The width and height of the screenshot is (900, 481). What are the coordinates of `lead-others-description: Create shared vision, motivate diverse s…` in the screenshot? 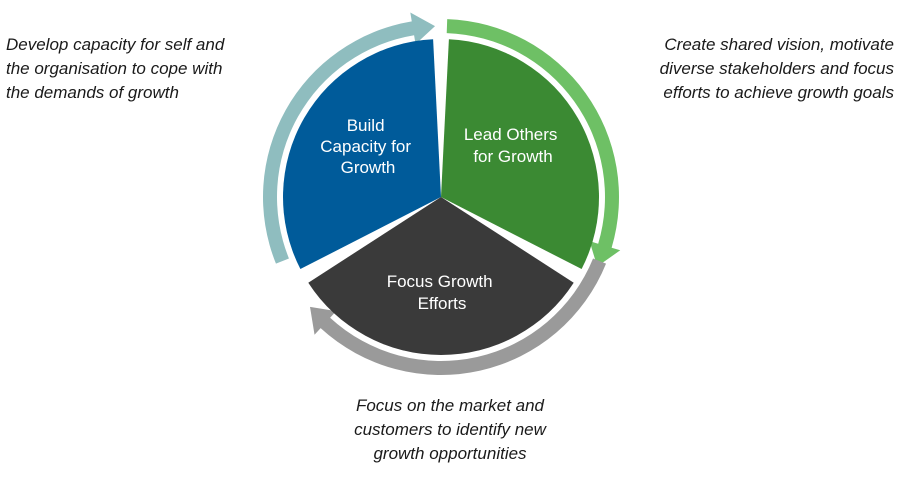 It's located at (777, 69).